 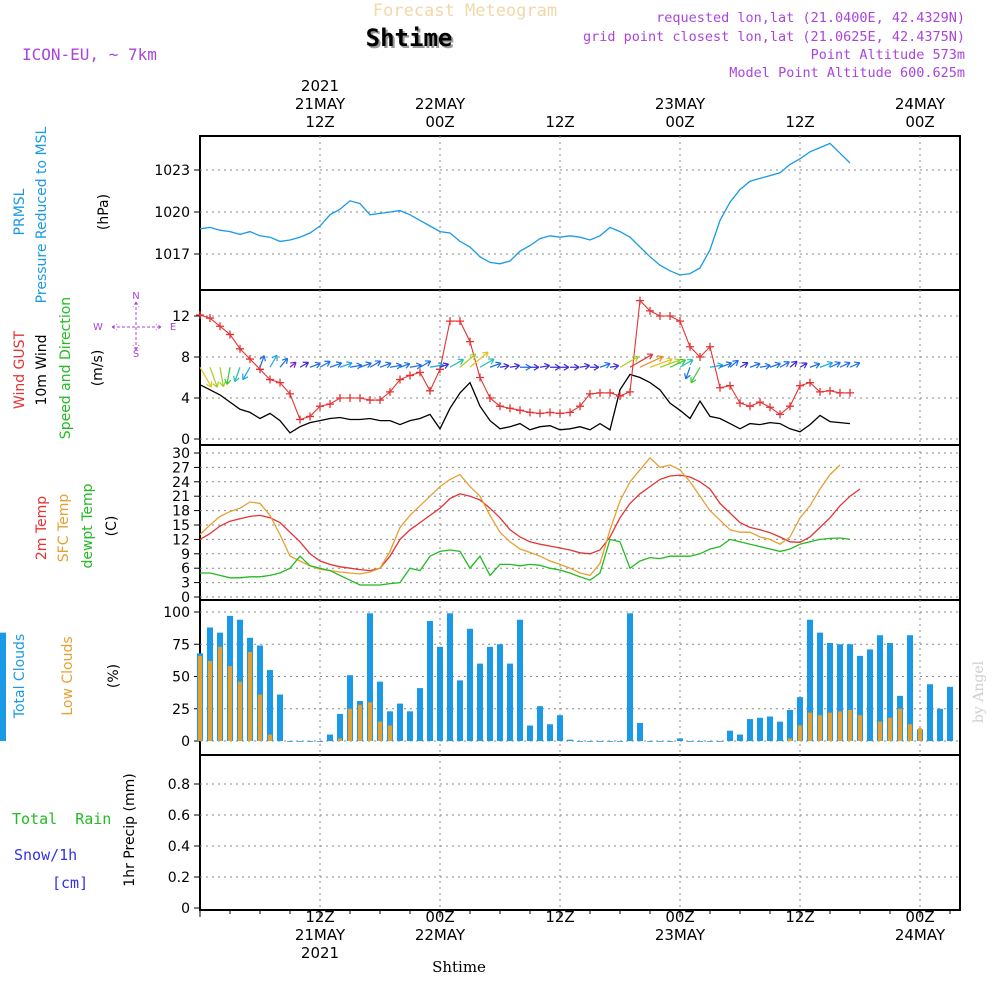 What do you see at coordinates (172, 213) in the screenshot?
I see `y-tick-label-pressure: 1020` at bounding box center [172, 213].